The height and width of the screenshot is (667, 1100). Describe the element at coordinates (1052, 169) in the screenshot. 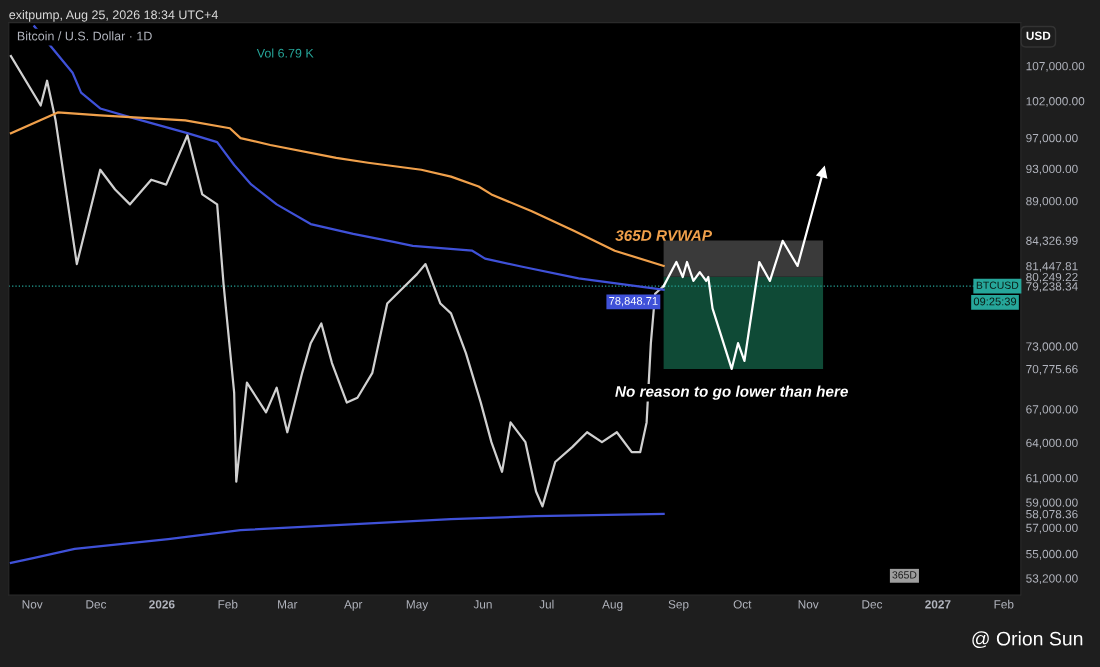

I see `y-tick-label: 93,000.00` at that location.